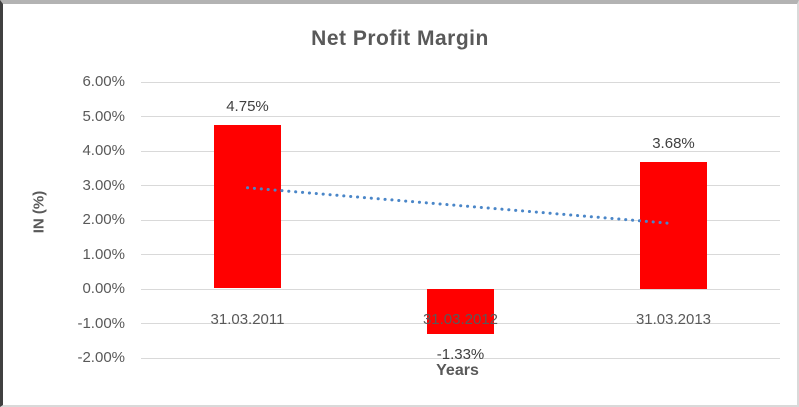 This screenshot has height=407, width=799. What do you see at coordinates (247, 319) in the screenshot?
I see `category-label: 31.03.2011` at bounding box center [247, 319].